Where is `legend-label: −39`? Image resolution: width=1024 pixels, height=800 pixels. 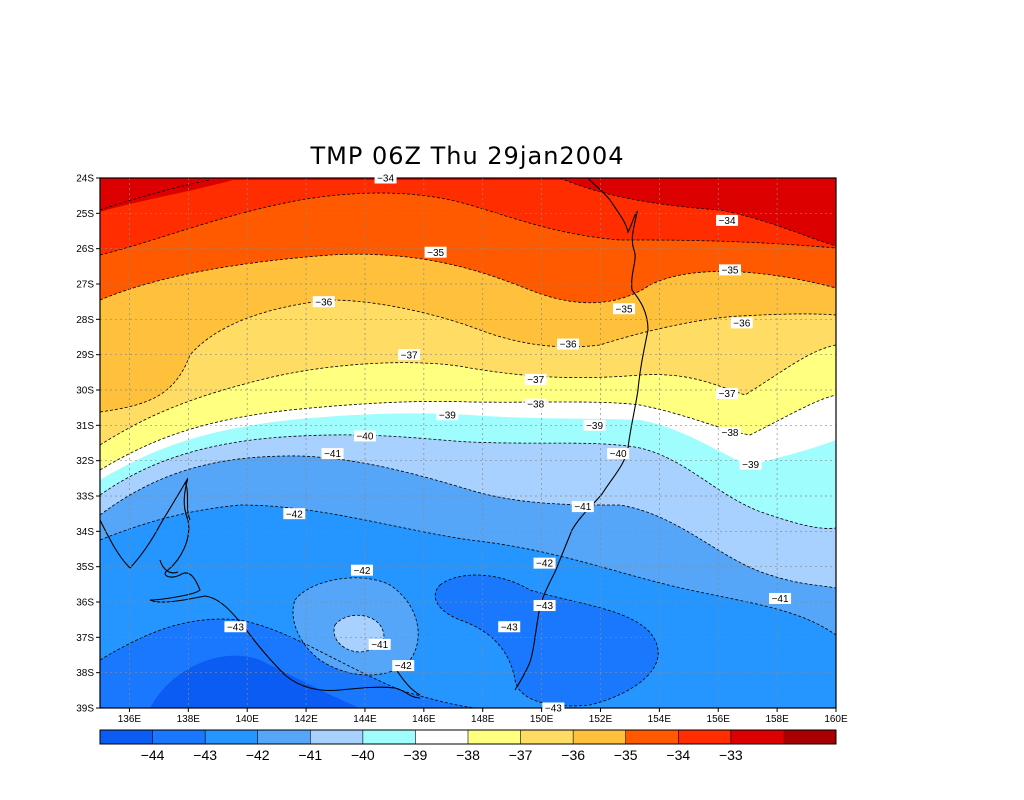
legend-label: −39 is located at coordinates (416, 755).